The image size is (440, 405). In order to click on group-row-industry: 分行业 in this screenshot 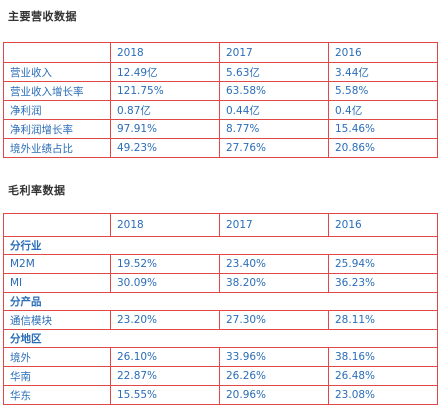, I will do `click(220, 245)`.